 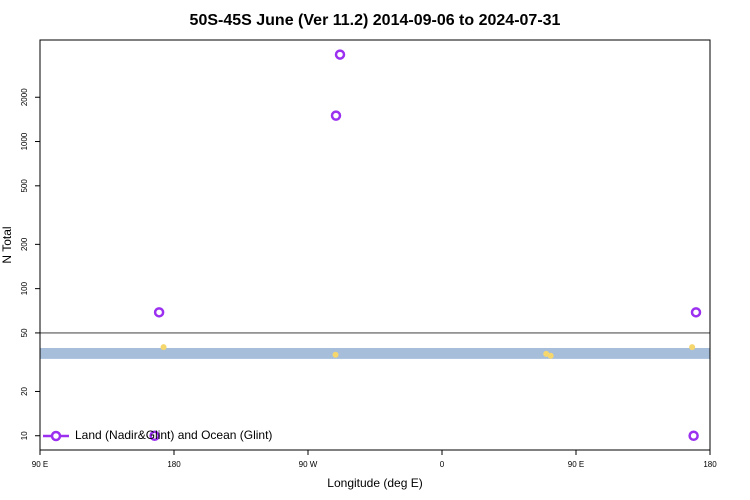 What do you see at coordinates (24, 390) in the screenshot?
I see `y-tick-label: 20` at bounding box center [24, 390].